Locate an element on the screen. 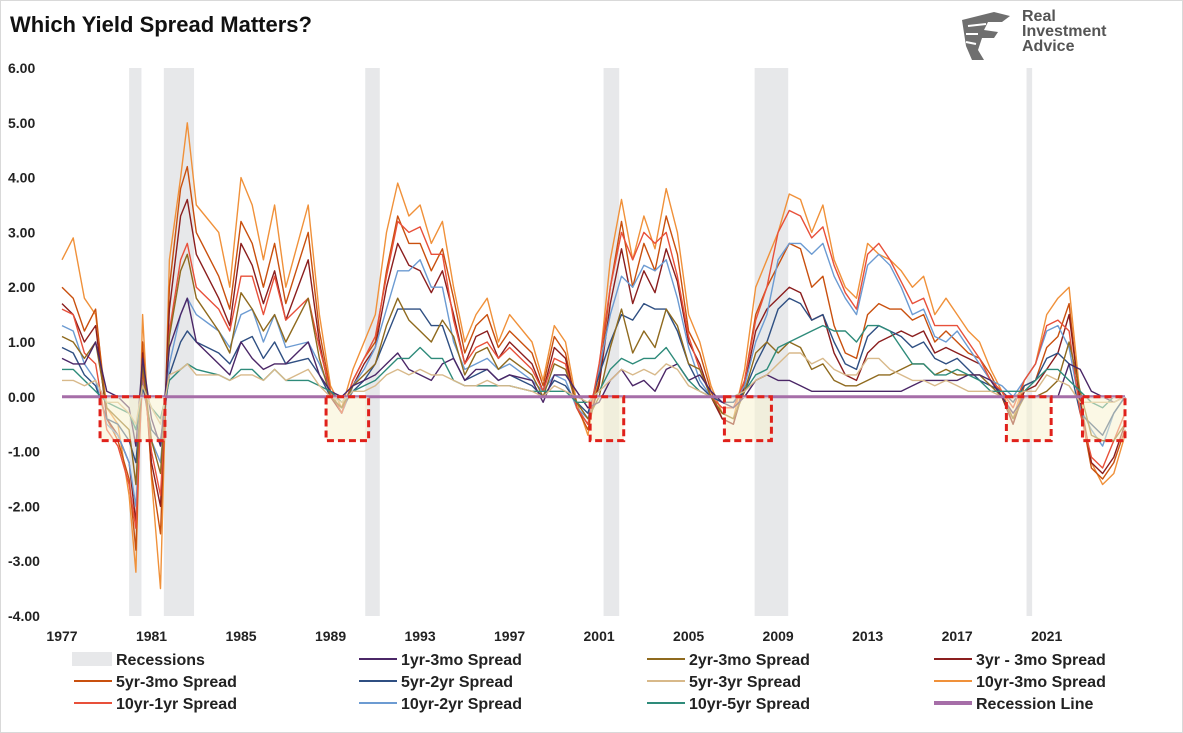 The image size is (1183, 733). series-line is located at coordinates (594, 388).